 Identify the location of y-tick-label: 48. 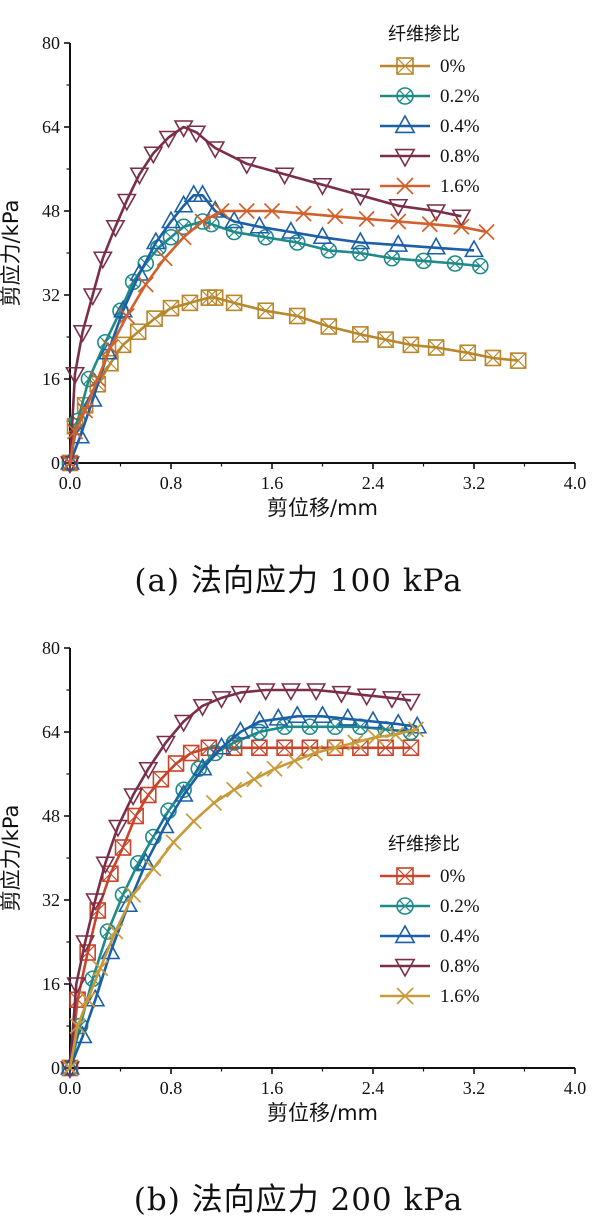
(51, 816).